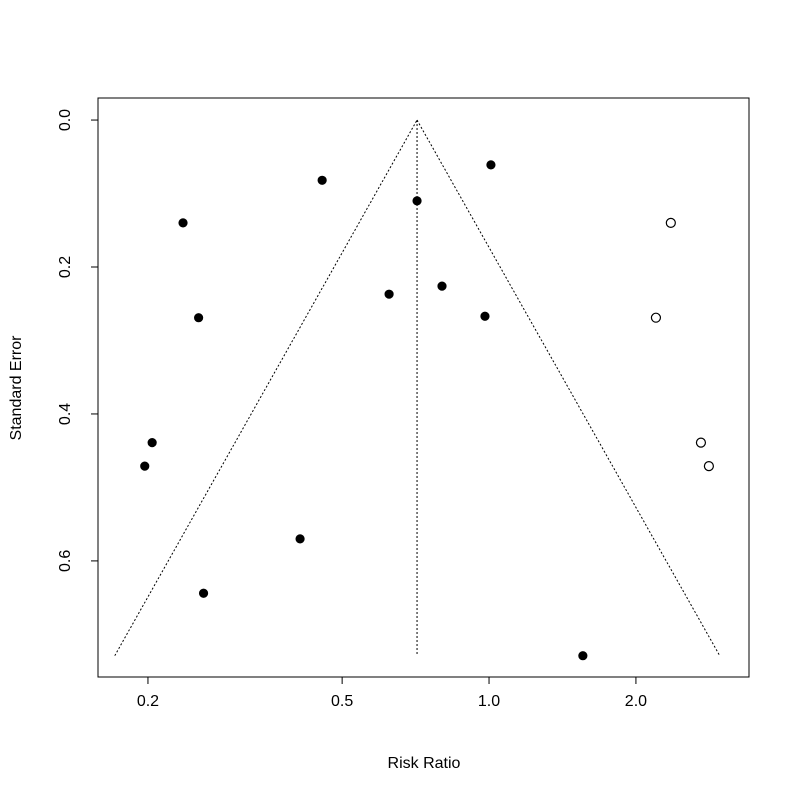 The width and height of the screenshot is (800, 805). Describe the element at coordinates (424, 763) in the screenshot. I see `x-axis-label: Risk Ratio` at that location.